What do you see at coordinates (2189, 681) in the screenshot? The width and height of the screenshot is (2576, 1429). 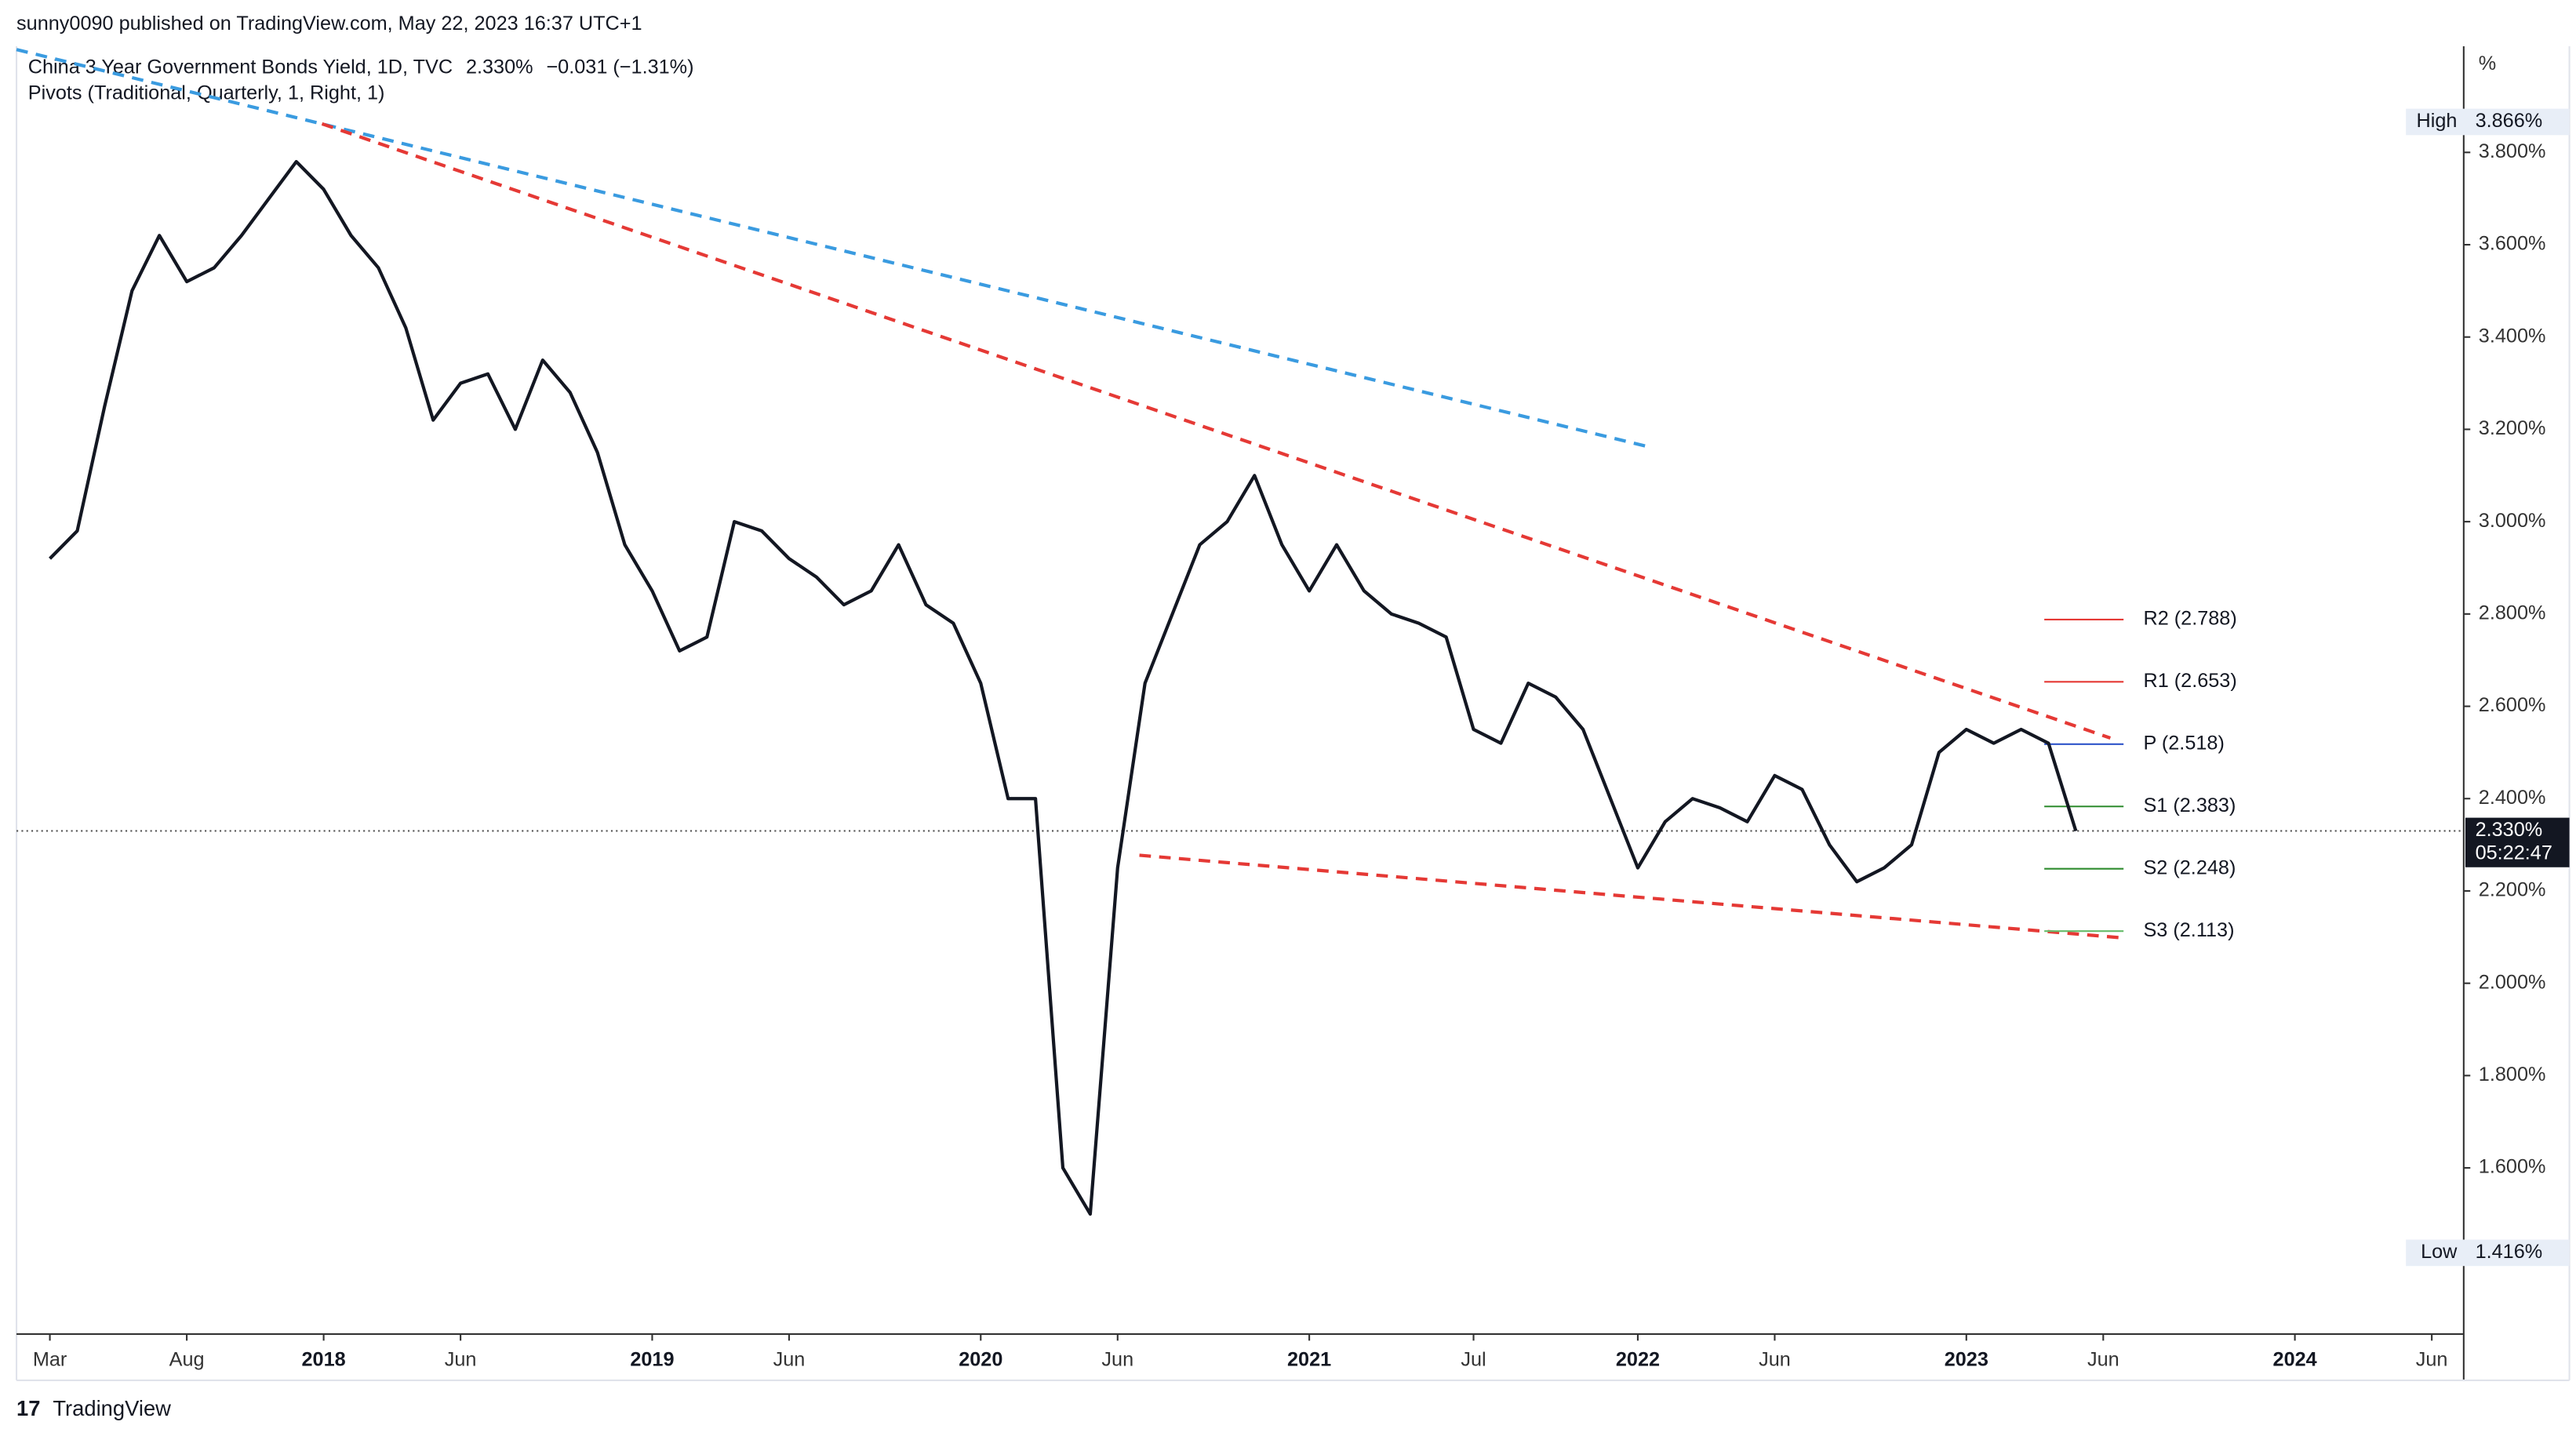 I see `pivot-label: R1 (2.653)` at bounding box center [2189, 681].